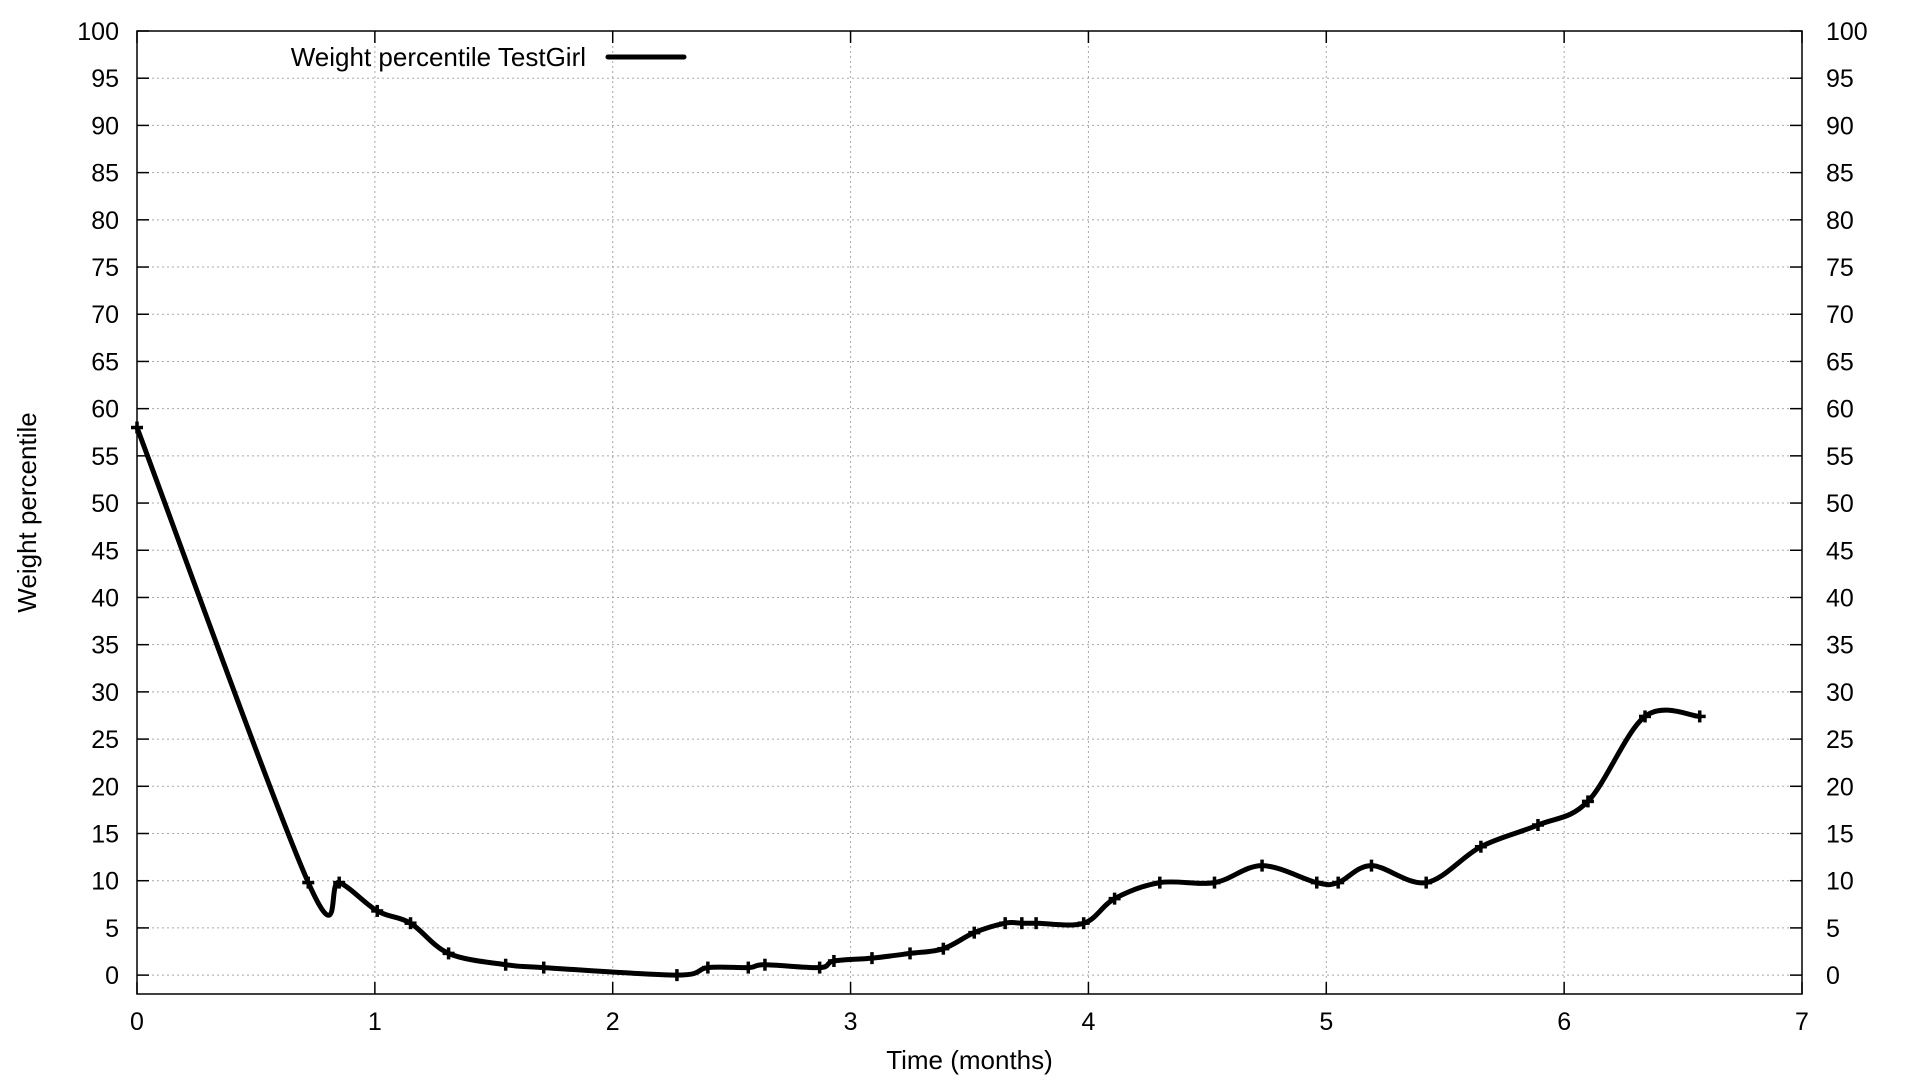  I want to click on y-tick-label-right: 30, so click(1840, 693).